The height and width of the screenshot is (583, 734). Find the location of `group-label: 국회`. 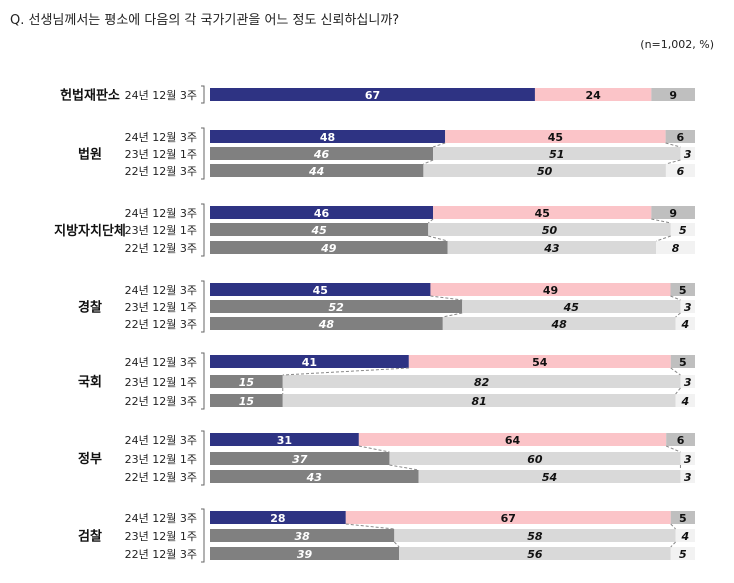

group-label: 국회 is located at coordinates (90, 382).